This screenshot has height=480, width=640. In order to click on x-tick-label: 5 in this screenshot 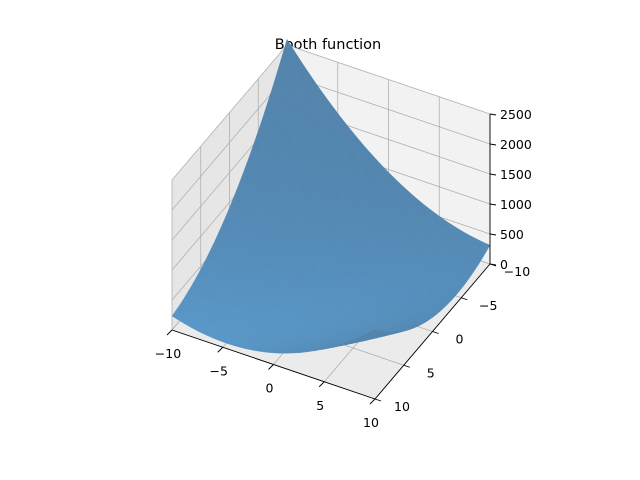, I will do `click(320, 405)`.